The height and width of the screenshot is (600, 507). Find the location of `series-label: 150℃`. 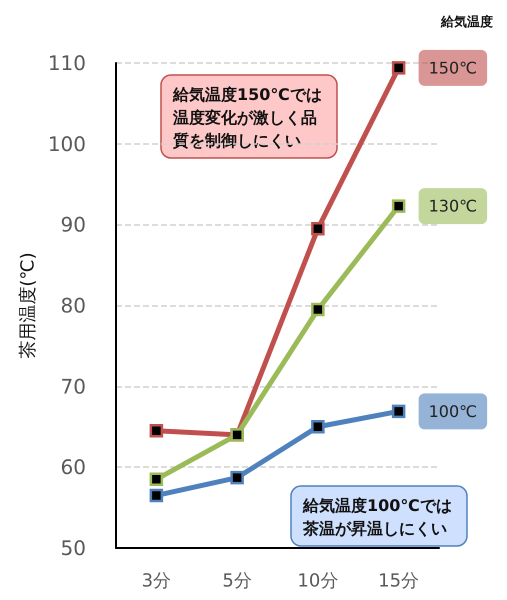

series-label: 150℃ is located at coordinates (453, 68).